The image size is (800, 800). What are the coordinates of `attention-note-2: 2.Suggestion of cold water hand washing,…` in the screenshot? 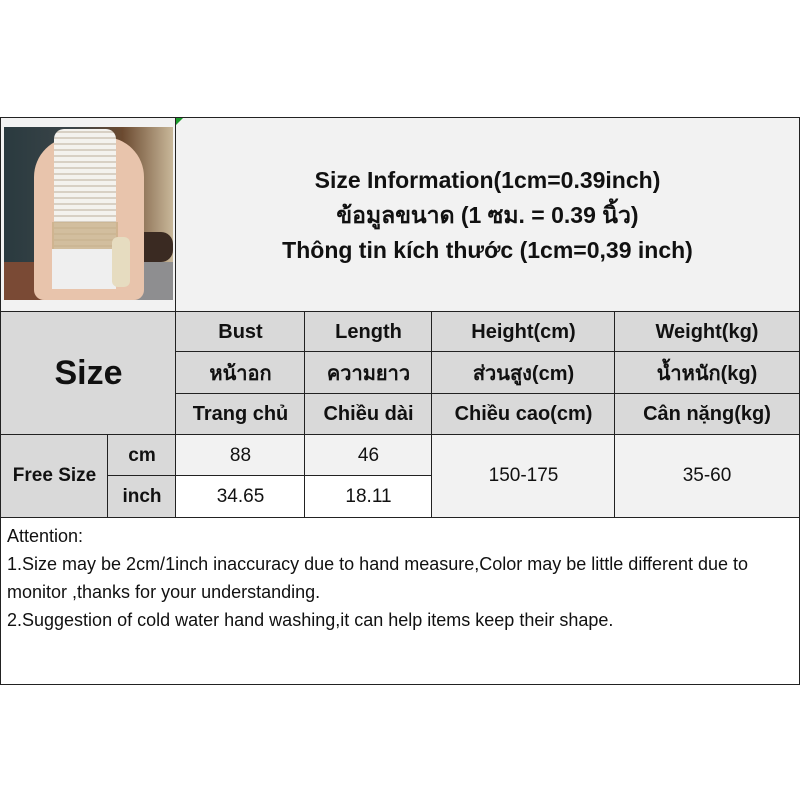 It's located at (310, 620).